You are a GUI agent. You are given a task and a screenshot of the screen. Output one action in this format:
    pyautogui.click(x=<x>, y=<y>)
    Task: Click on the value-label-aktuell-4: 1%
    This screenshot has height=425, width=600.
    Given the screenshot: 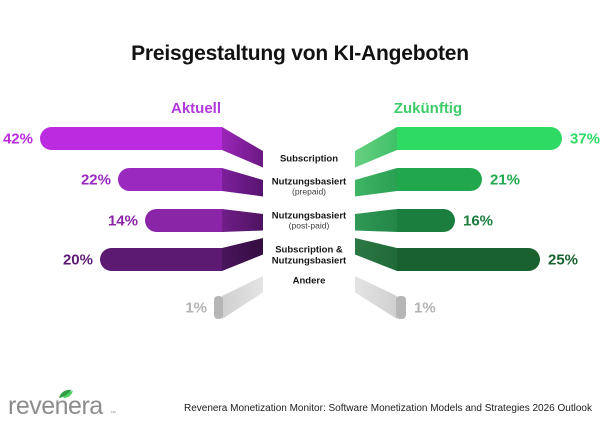 What is the action you would take?
    pyautogui.click(x=196, y=307)
    